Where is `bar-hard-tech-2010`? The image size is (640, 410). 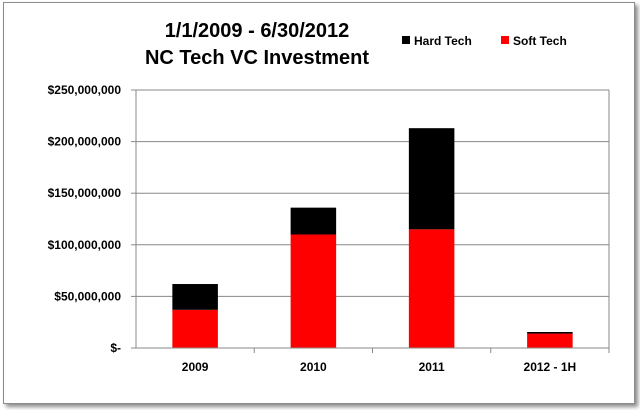
bar-hard-tech-2010 is located at coordinates (313, 221).